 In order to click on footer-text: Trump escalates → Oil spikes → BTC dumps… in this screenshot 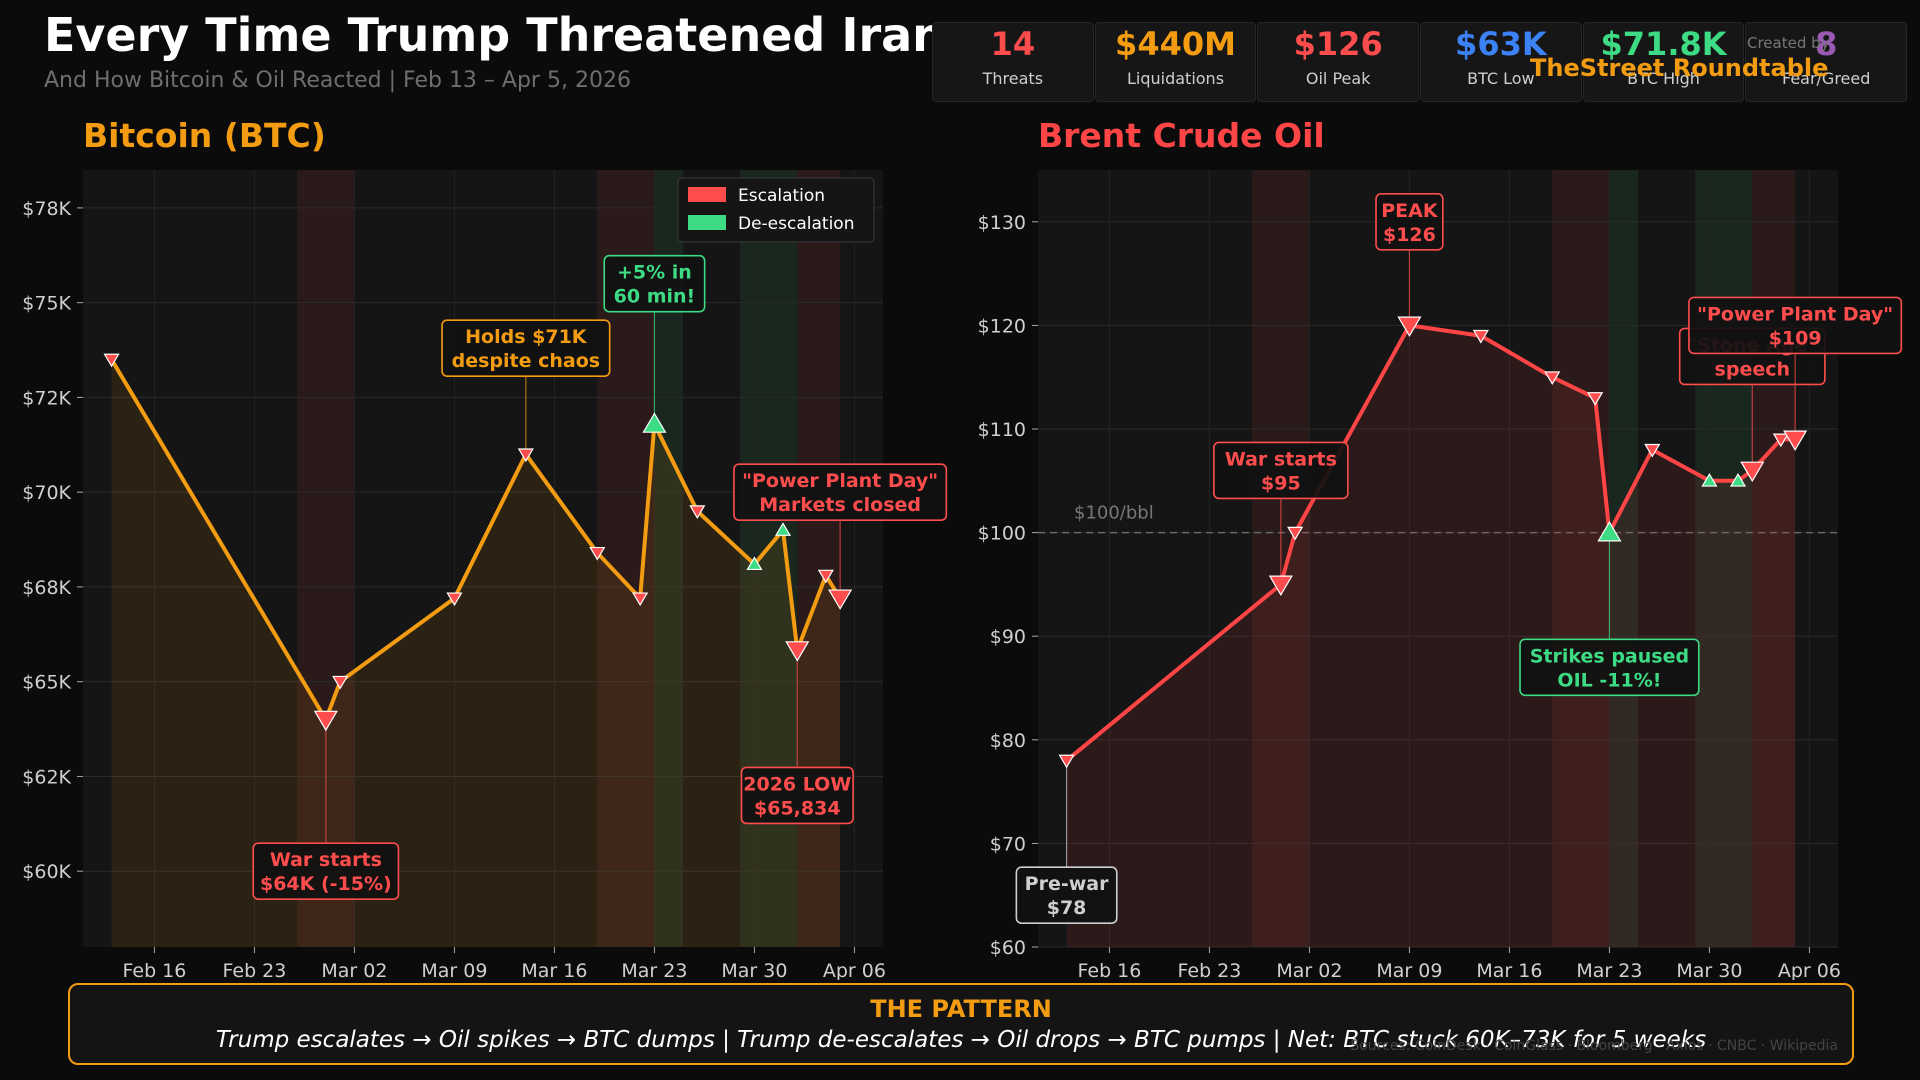, I will do `click(961, 1040)`.